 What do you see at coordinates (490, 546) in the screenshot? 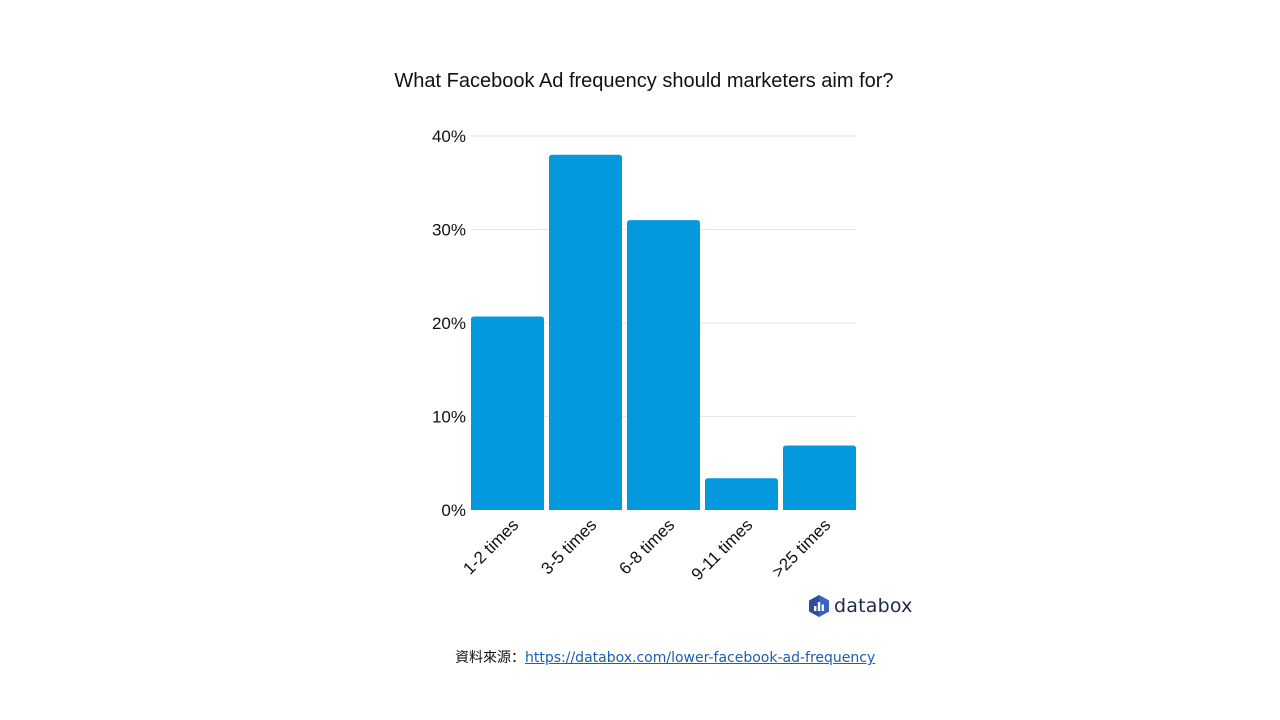
I see `x-tick-label: 1-2 times` at bounding box center [490, 546].